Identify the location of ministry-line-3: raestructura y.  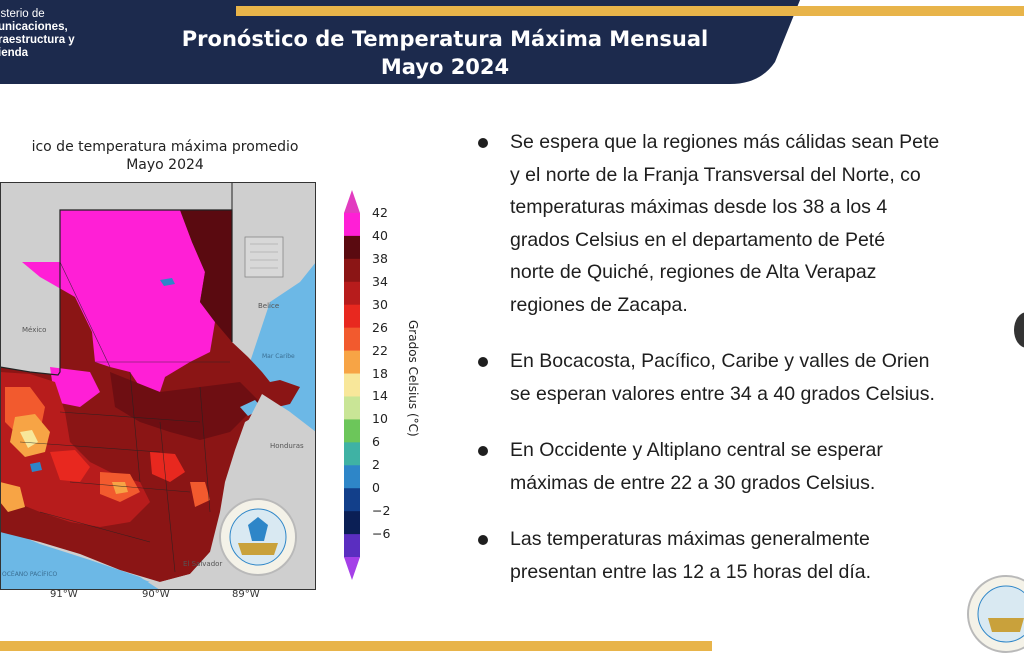
(37, 40).